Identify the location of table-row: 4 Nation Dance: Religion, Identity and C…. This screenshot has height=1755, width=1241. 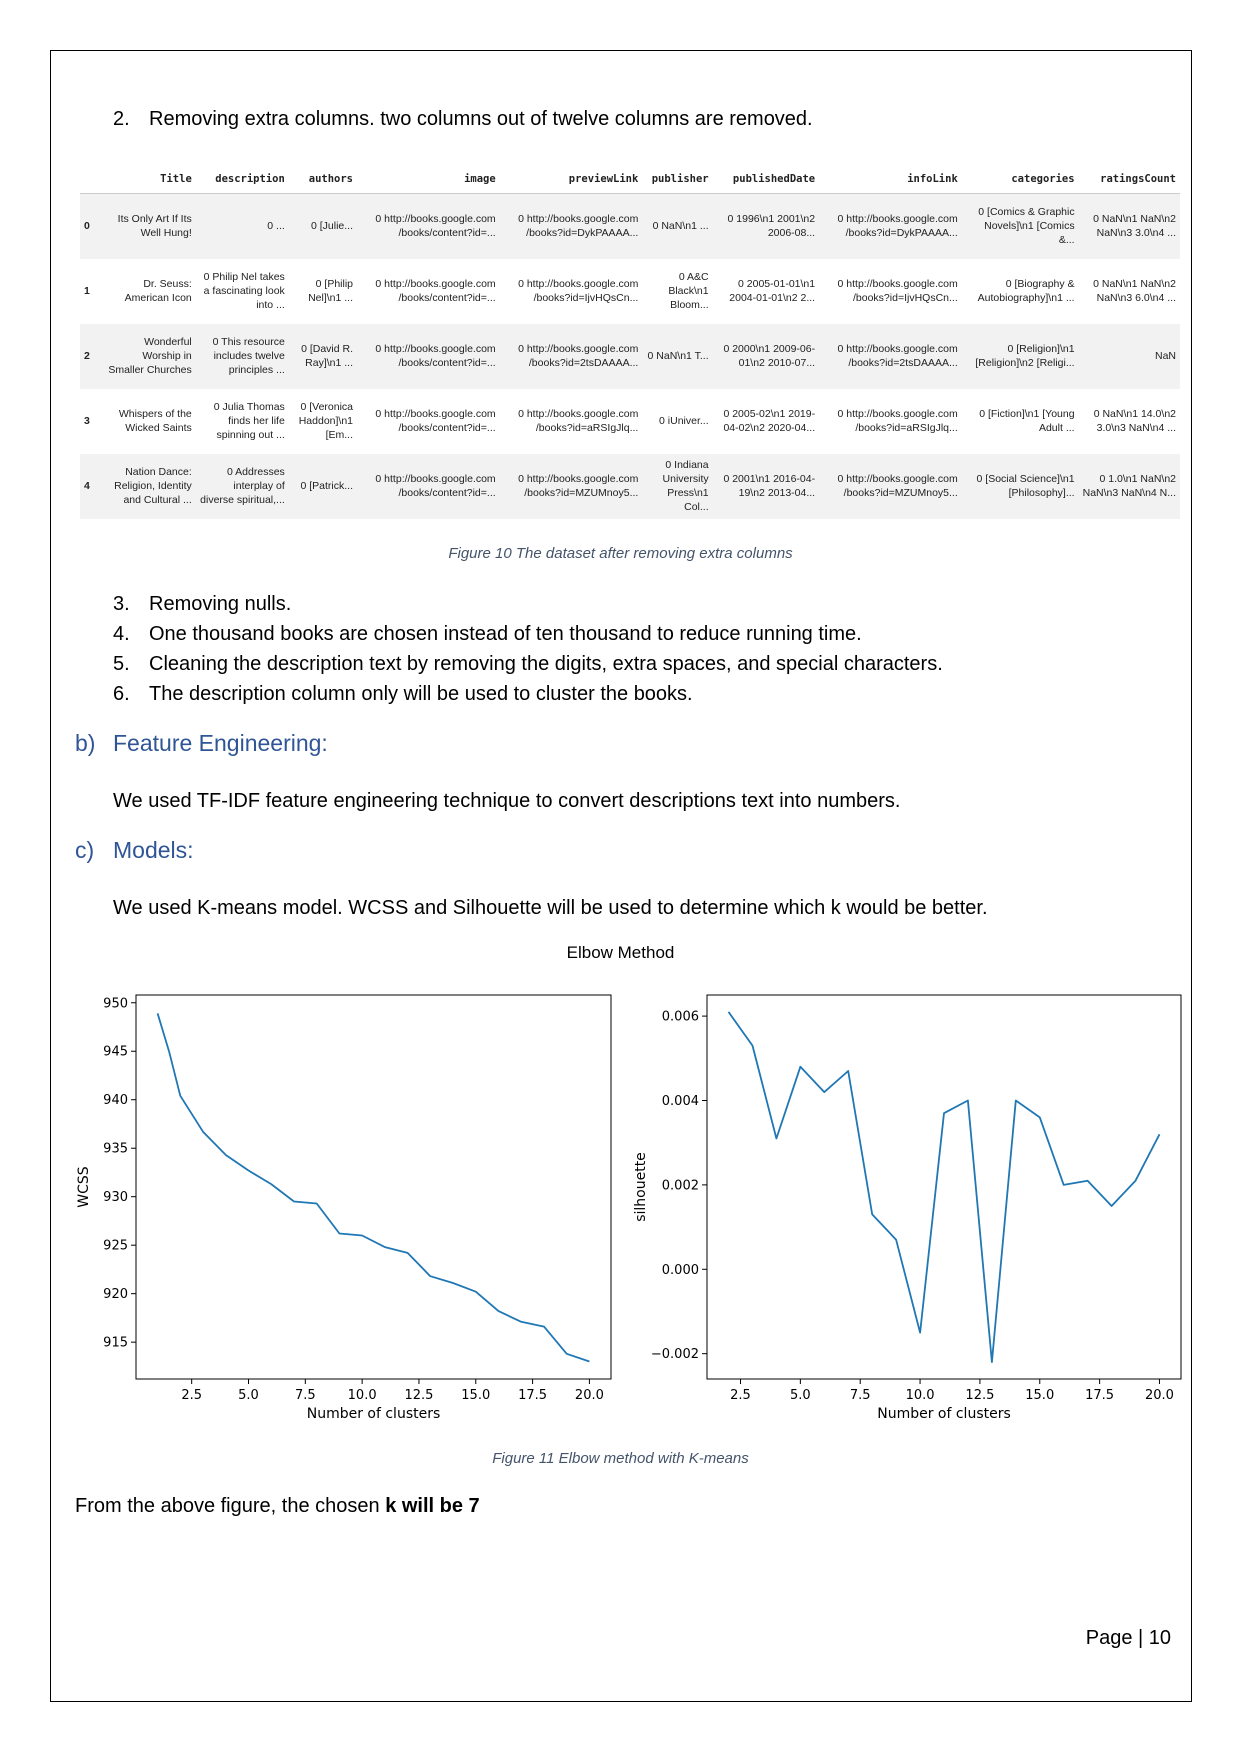
(630, 486).